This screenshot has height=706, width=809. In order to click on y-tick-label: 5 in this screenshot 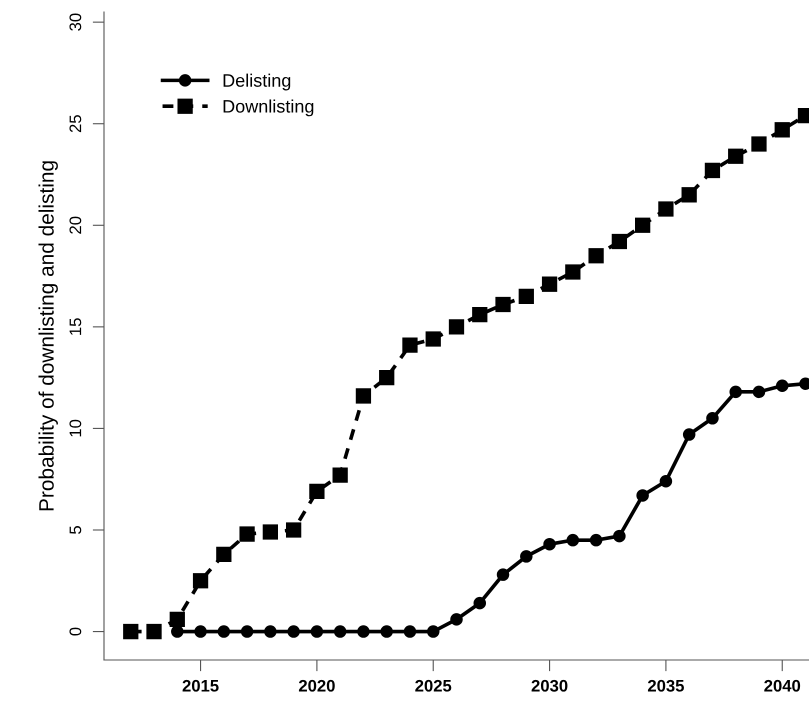, I will do `click(76, 530)`.